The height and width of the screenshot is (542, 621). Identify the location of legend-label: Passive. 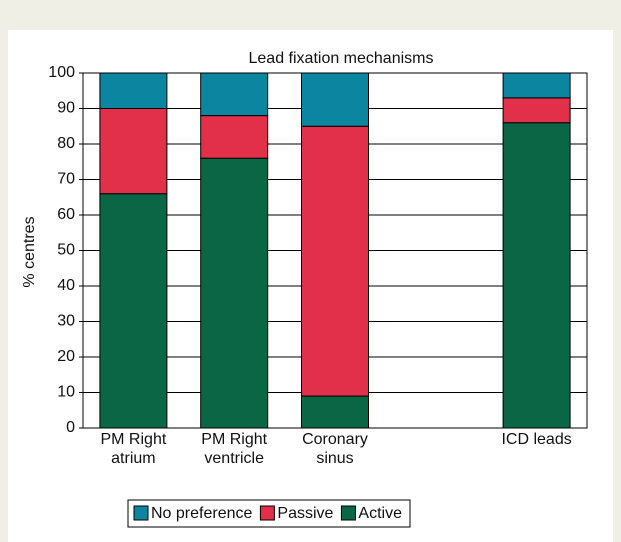
(305, 513).